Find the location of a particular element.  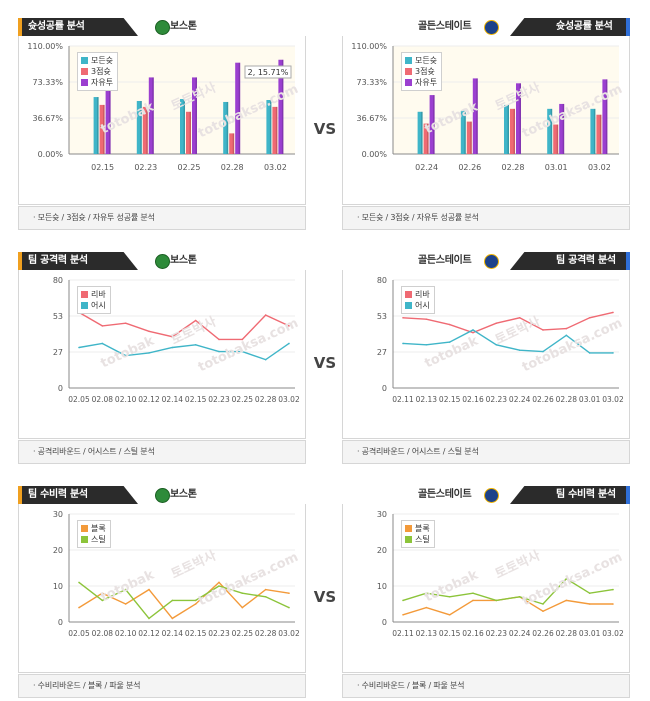

legend-item: 어시 is located at coordinates (417, 305).